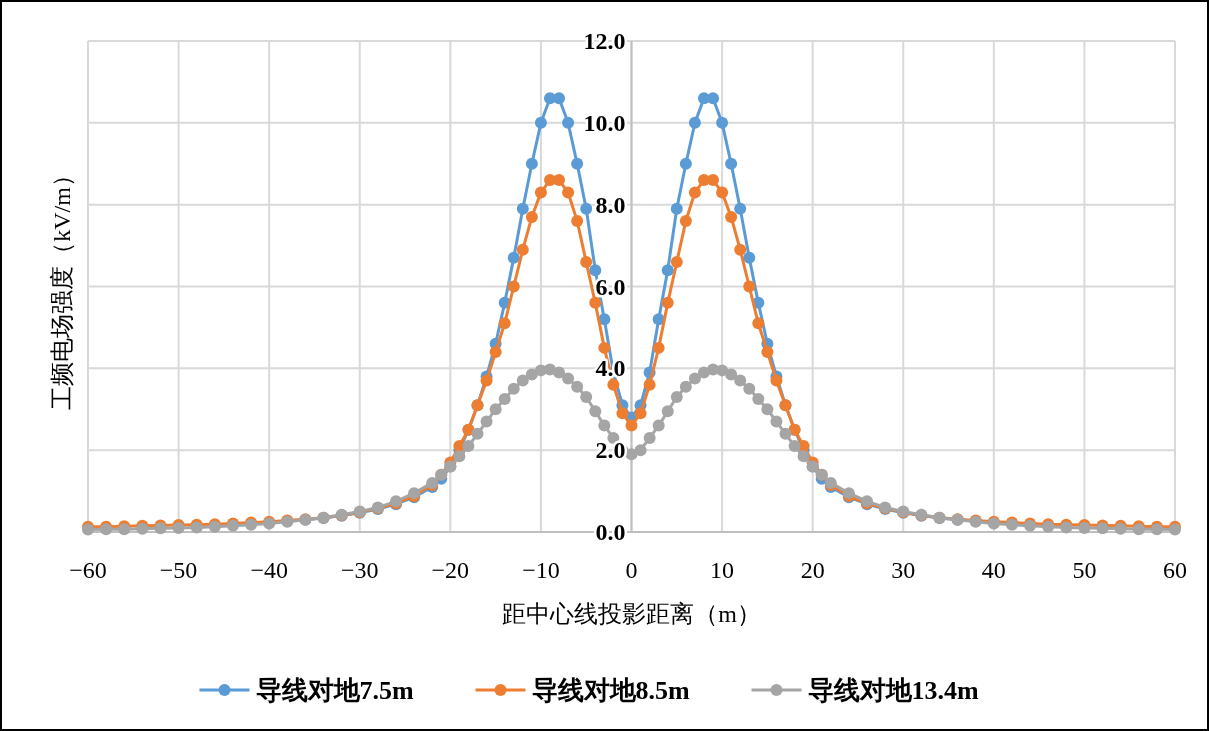 Image resolution: width=1209 pixels, height=731 pixels. I want to click on x-axis-title: 距中心线投影距离（m）, so click(631, 614).